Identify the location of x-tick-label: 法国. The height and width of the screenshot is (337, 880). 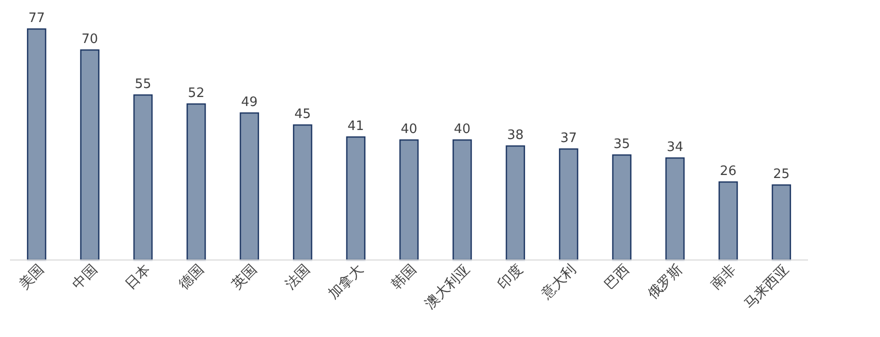
(298, 277).